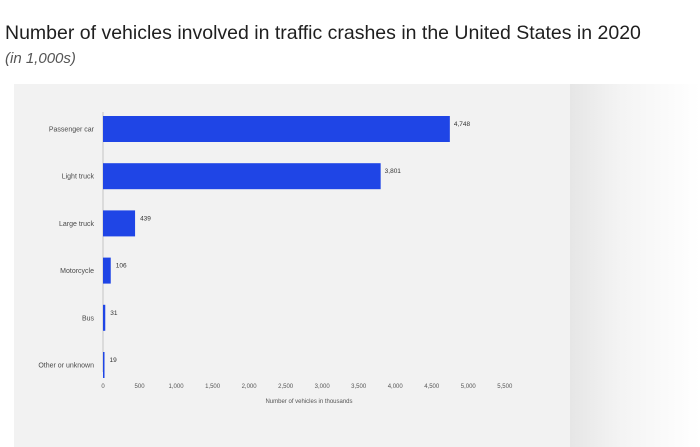  Describe the element at coordinates (40, 58) in the screenshot. I see `chart-subtitle: (in 1,000s)` at that location.